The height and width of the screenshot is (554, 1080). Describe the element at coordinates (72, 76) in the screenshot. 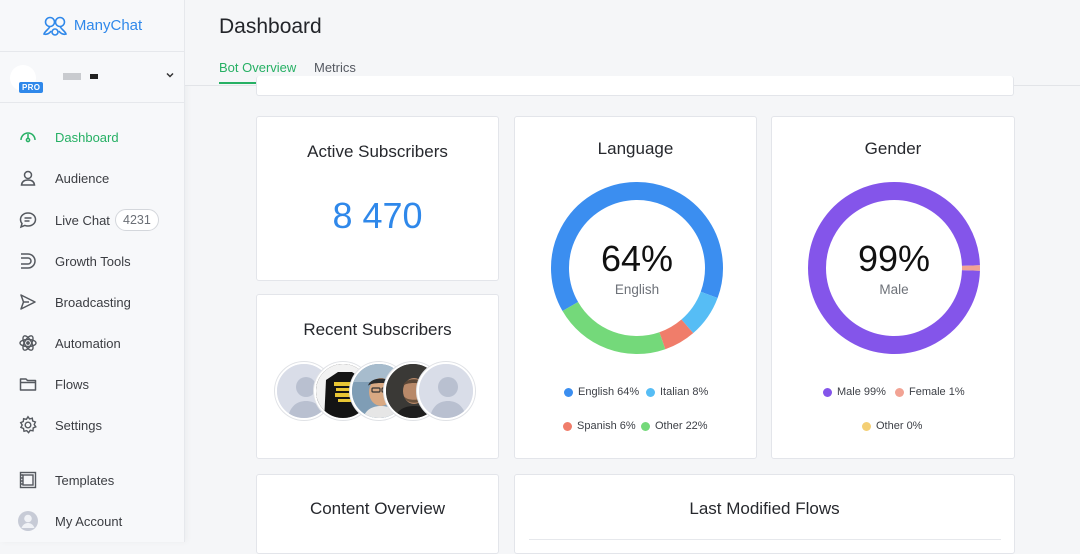

I see `account-name-redacted` at that location.